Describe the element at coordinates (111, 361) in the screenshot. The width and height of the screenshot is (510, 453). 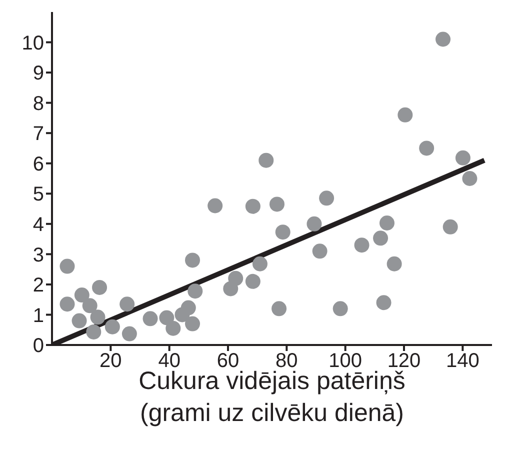
I see `x-tick-label: 20` at that location.